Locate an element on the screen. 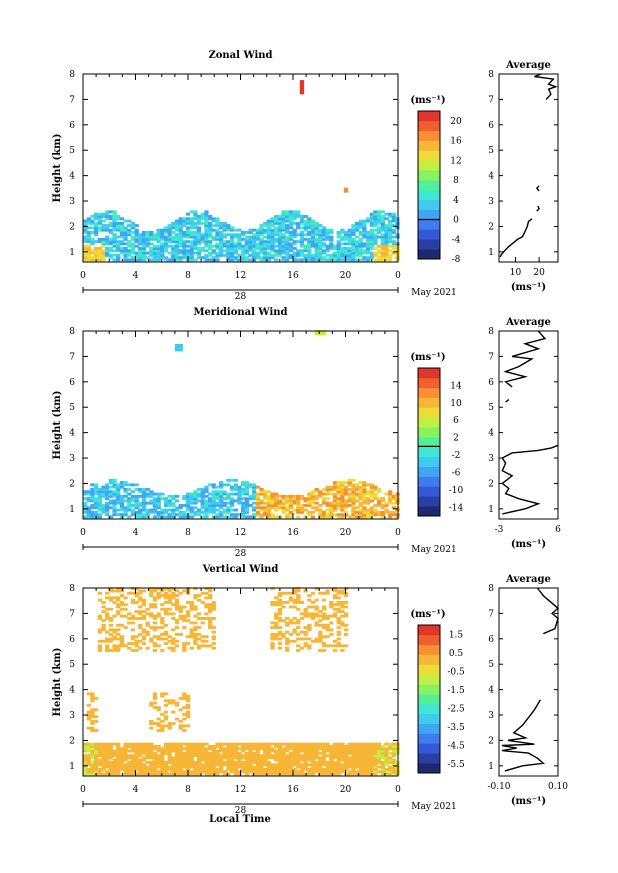 The height and width of the screenshot is (873, 618). colorbar-swatch is located at coordinates (429, 689).